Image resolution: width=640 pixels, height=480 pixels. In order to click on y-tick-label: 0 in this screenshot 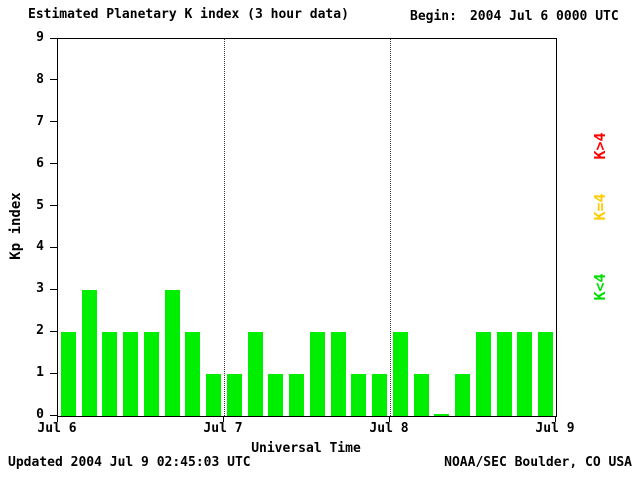, I will do `click(40, 414)`.